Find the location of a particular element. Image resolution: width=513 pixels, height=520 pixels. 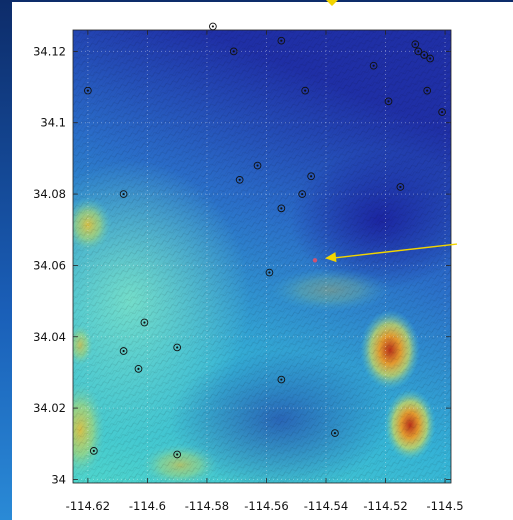

x-tick-label: -114.56 is located at coordinates (266, 506).